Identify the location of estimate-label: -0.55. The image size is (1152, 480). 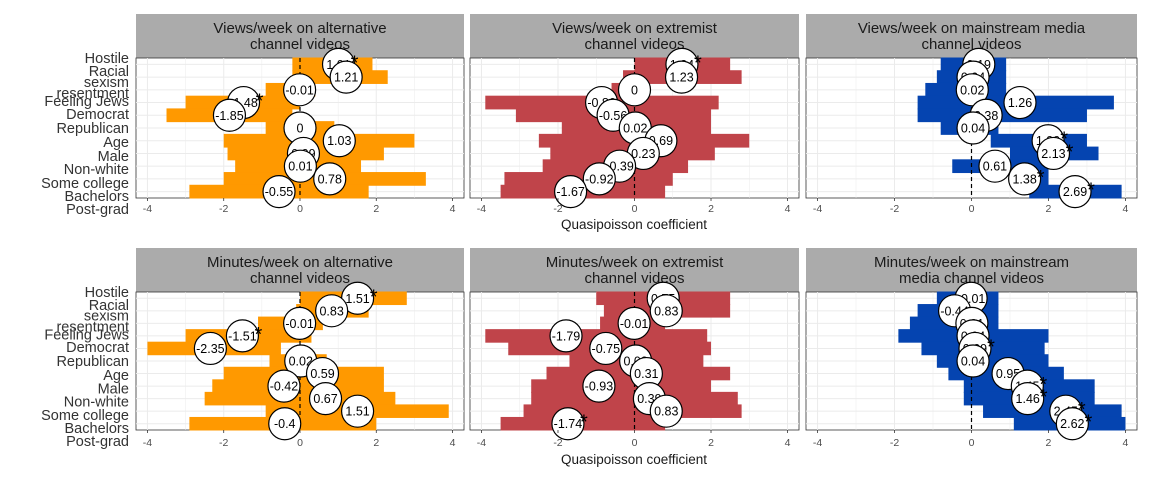
(279, 192).